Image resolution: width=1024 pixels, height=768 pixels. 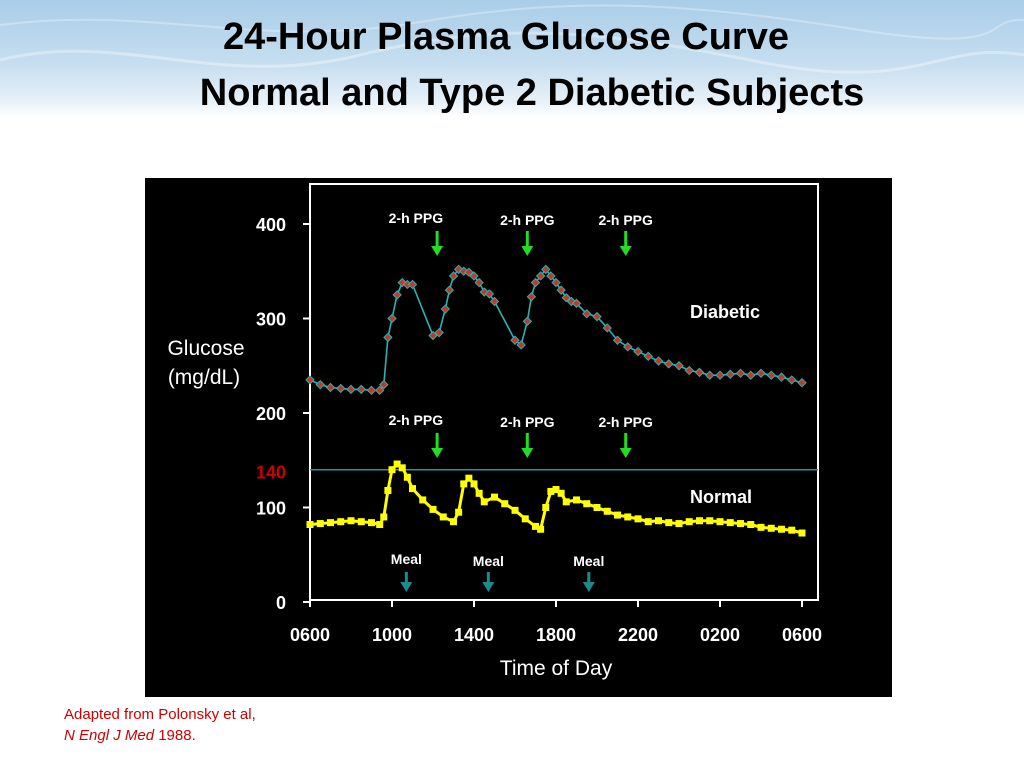 I want to click on x-tick-label-2: 1400, so click(x=474, y=635).